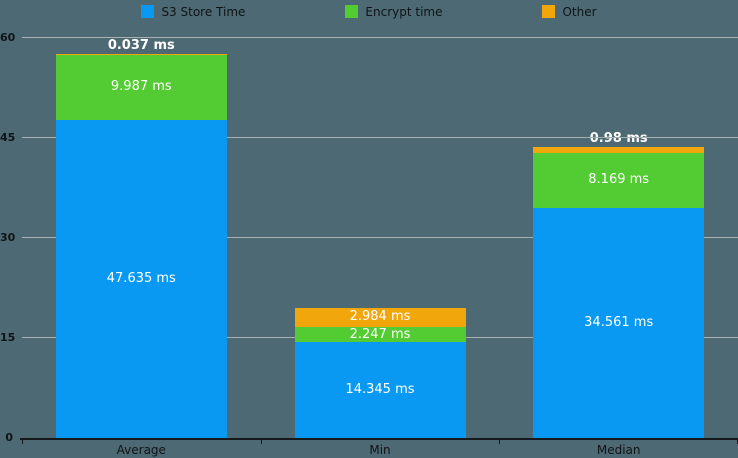 The image size is (738, 458). I want to click on y-axis-tick-label: 0, so click(9, 437).